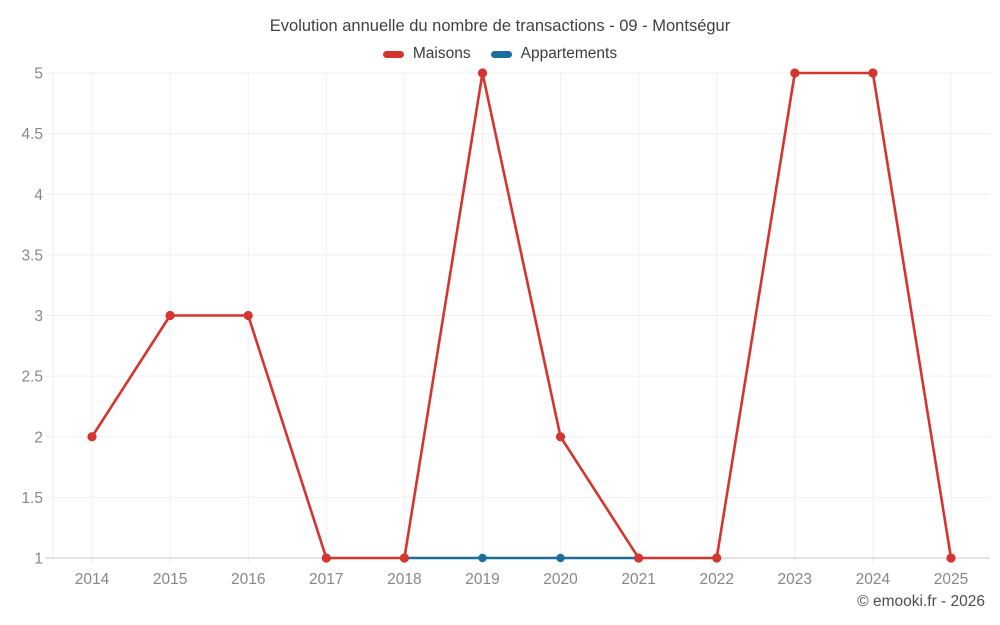  Describe the element at coordinates (404, 579) in the screenshot. I see `x-tick-label: 2018` at that location.